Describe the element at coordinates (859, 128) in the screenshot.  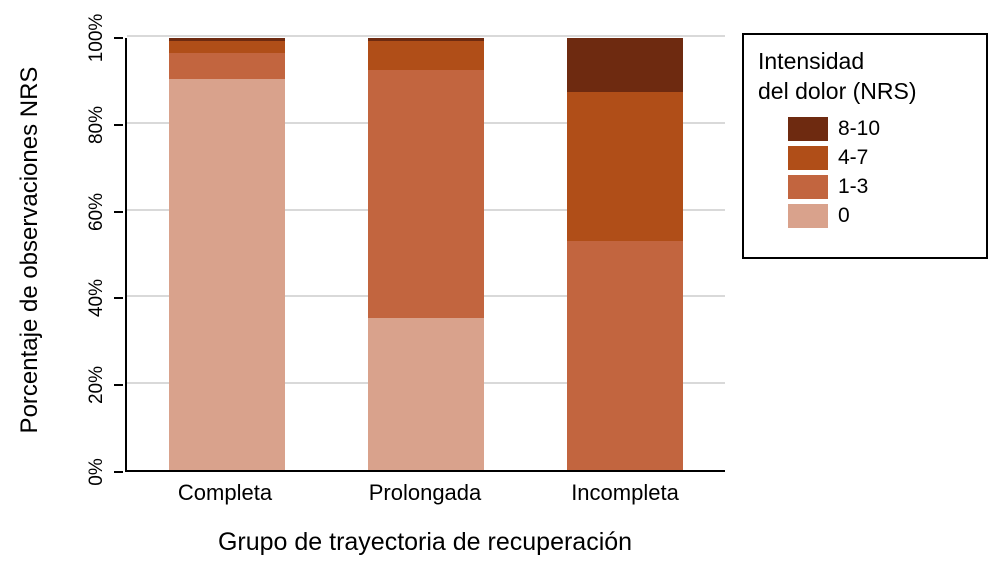
I see `legend-label: 8-10` at that location.